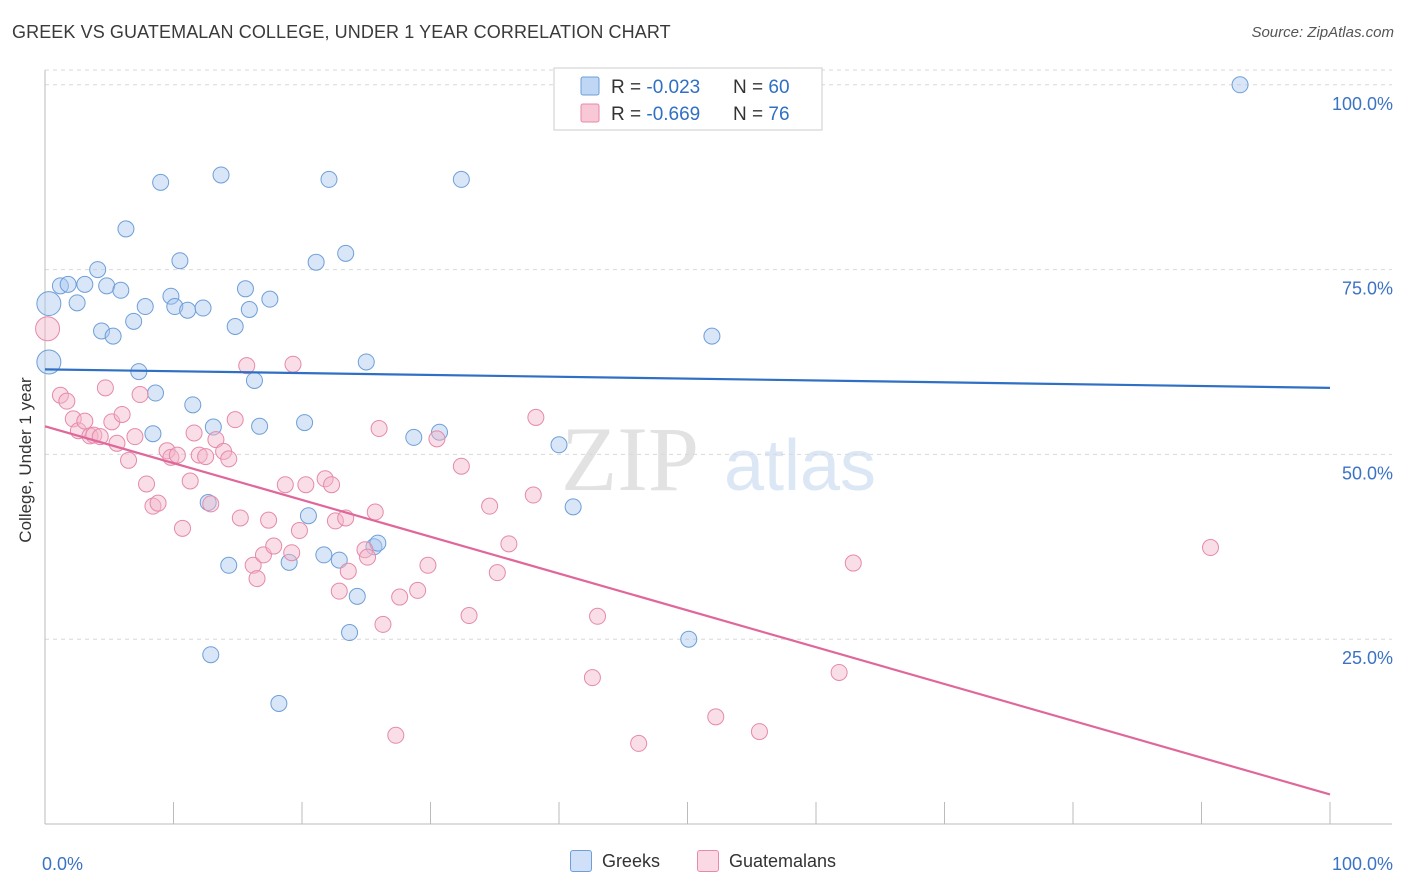 The height and width of the screenshot is (892, 1406). I want to click on stats-r-value-1: -0.669, so click(673, 114).